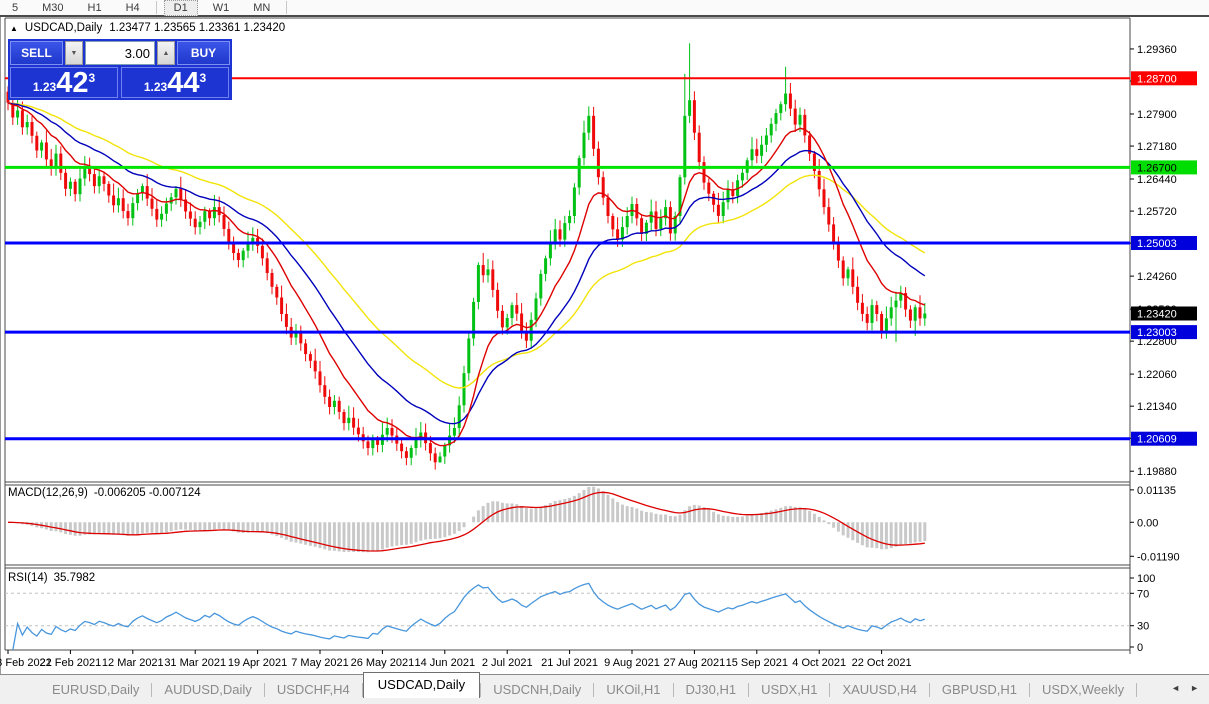 This screenshot has height=704, width=1209. I want to click on svg-text: 12 Mar 2021, so click(133, 663).